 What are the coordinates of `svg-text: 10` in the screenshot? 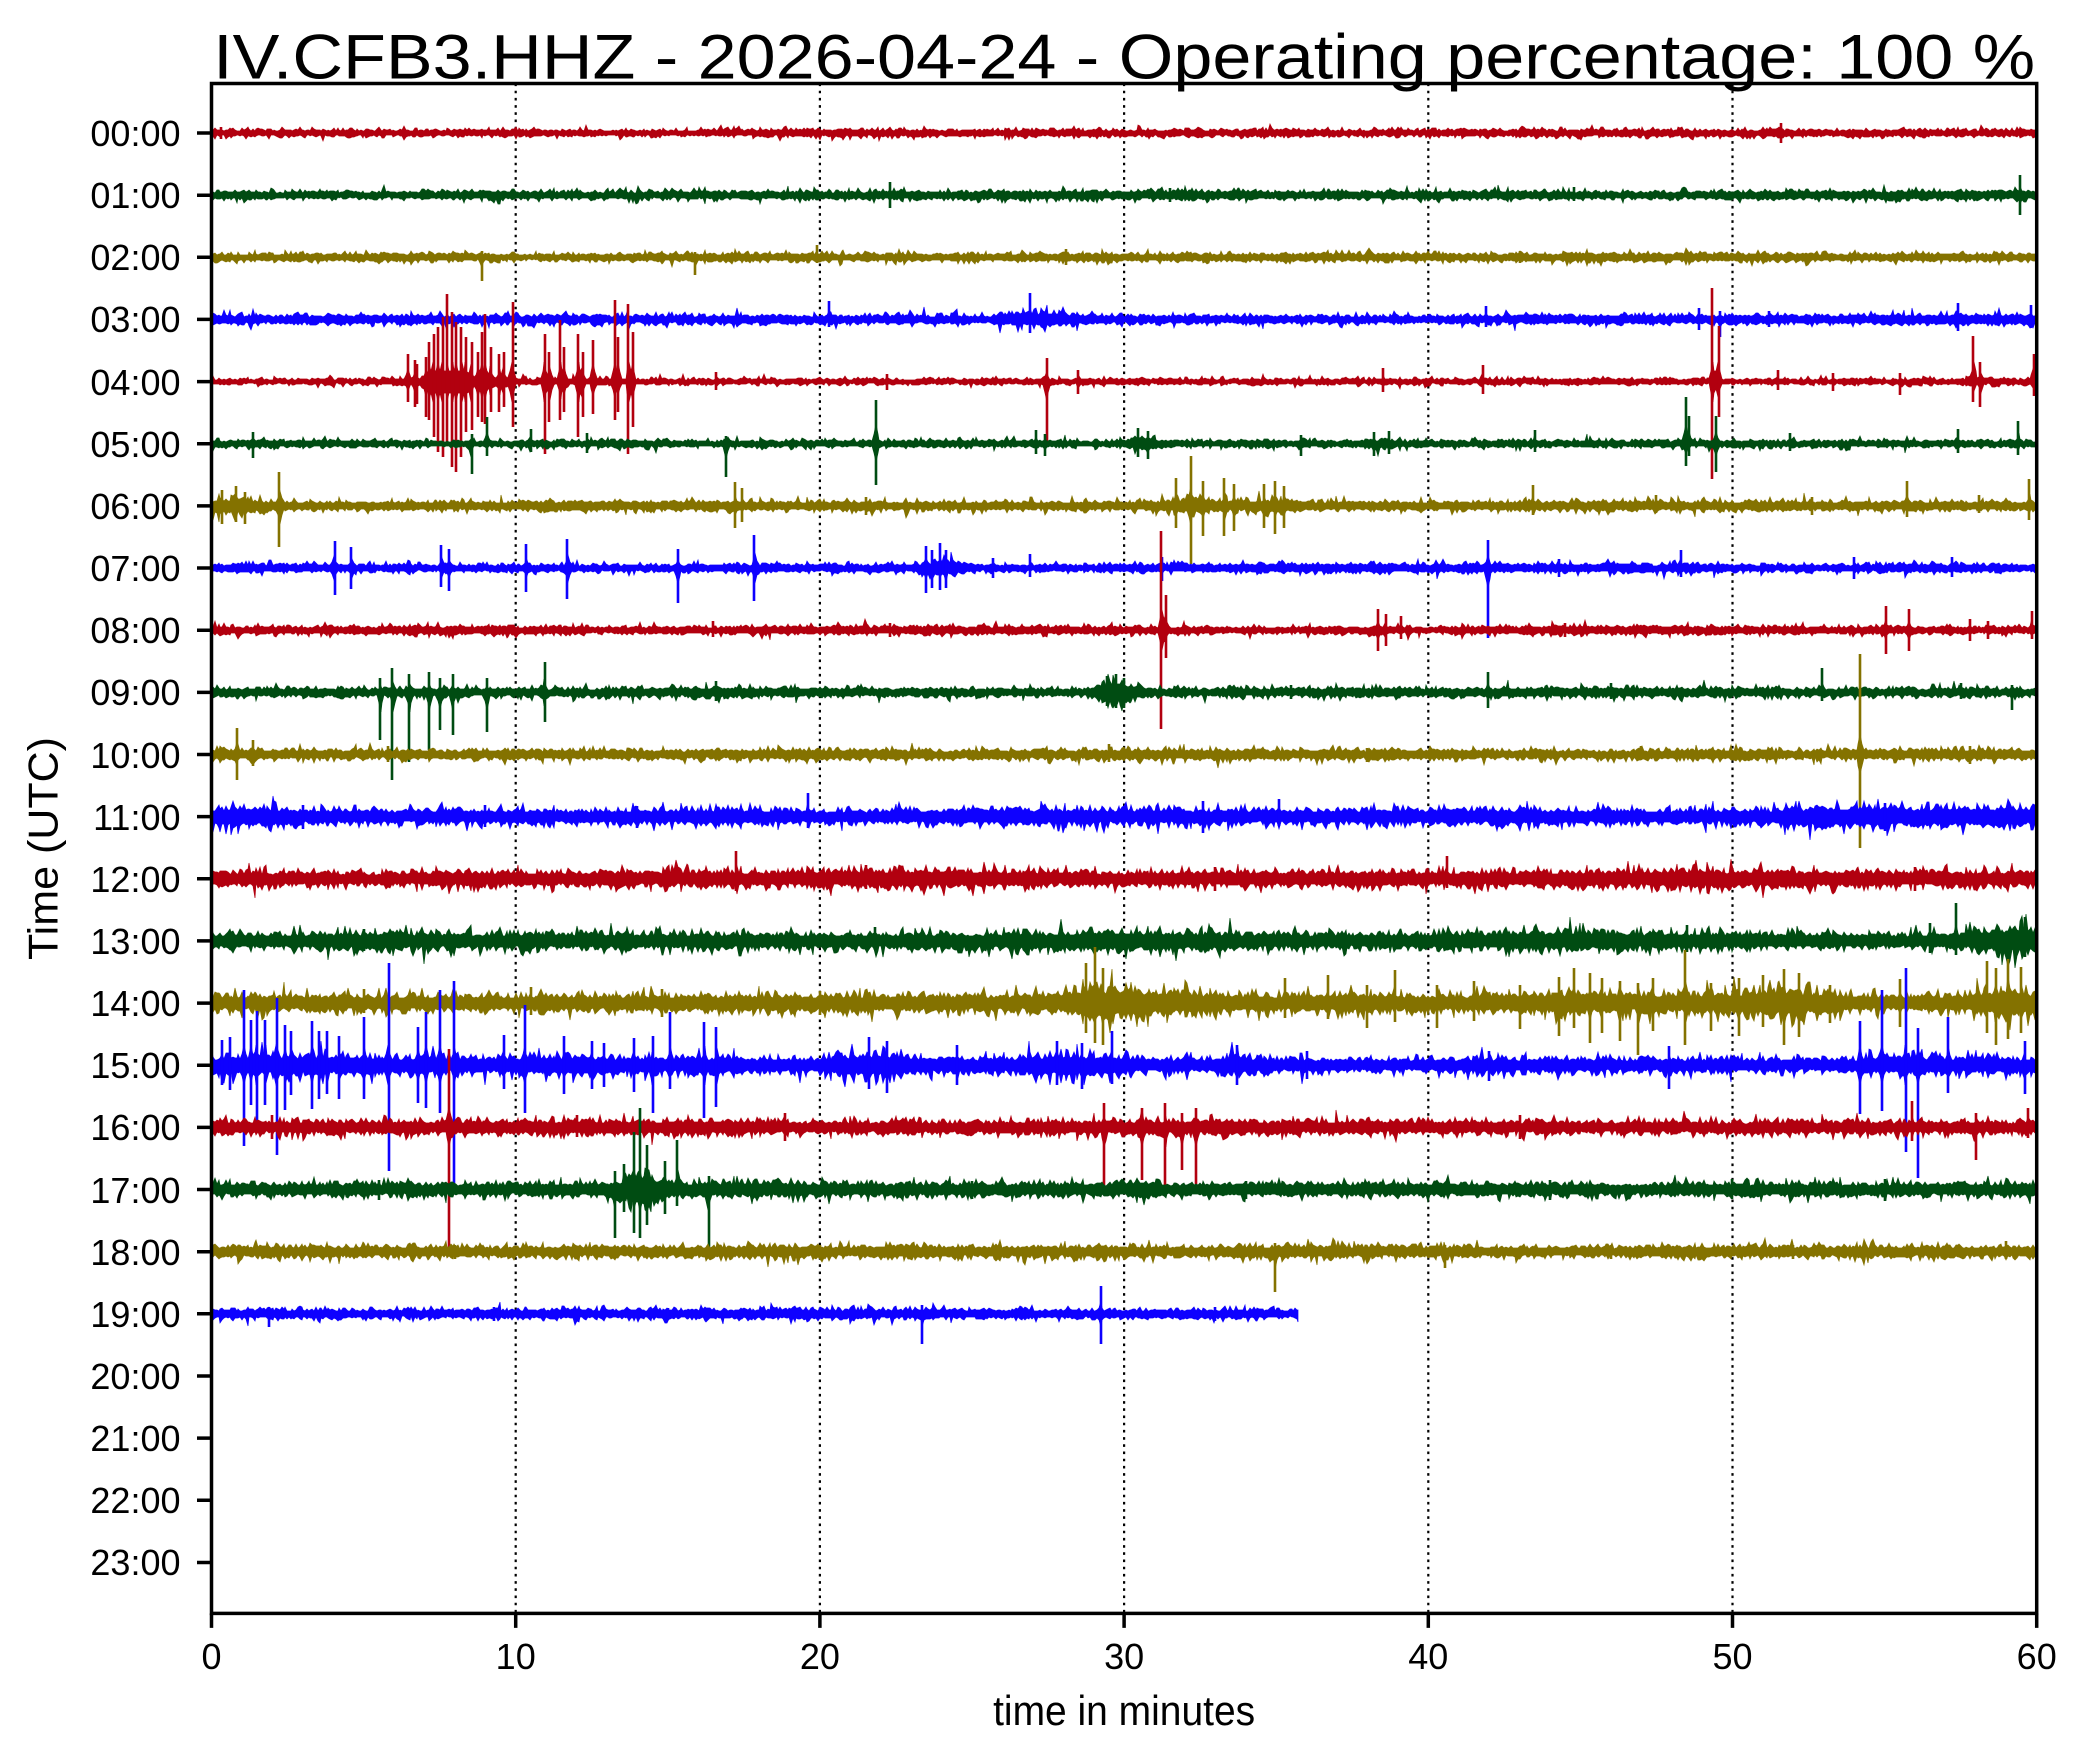 It's located at (516, 1656).